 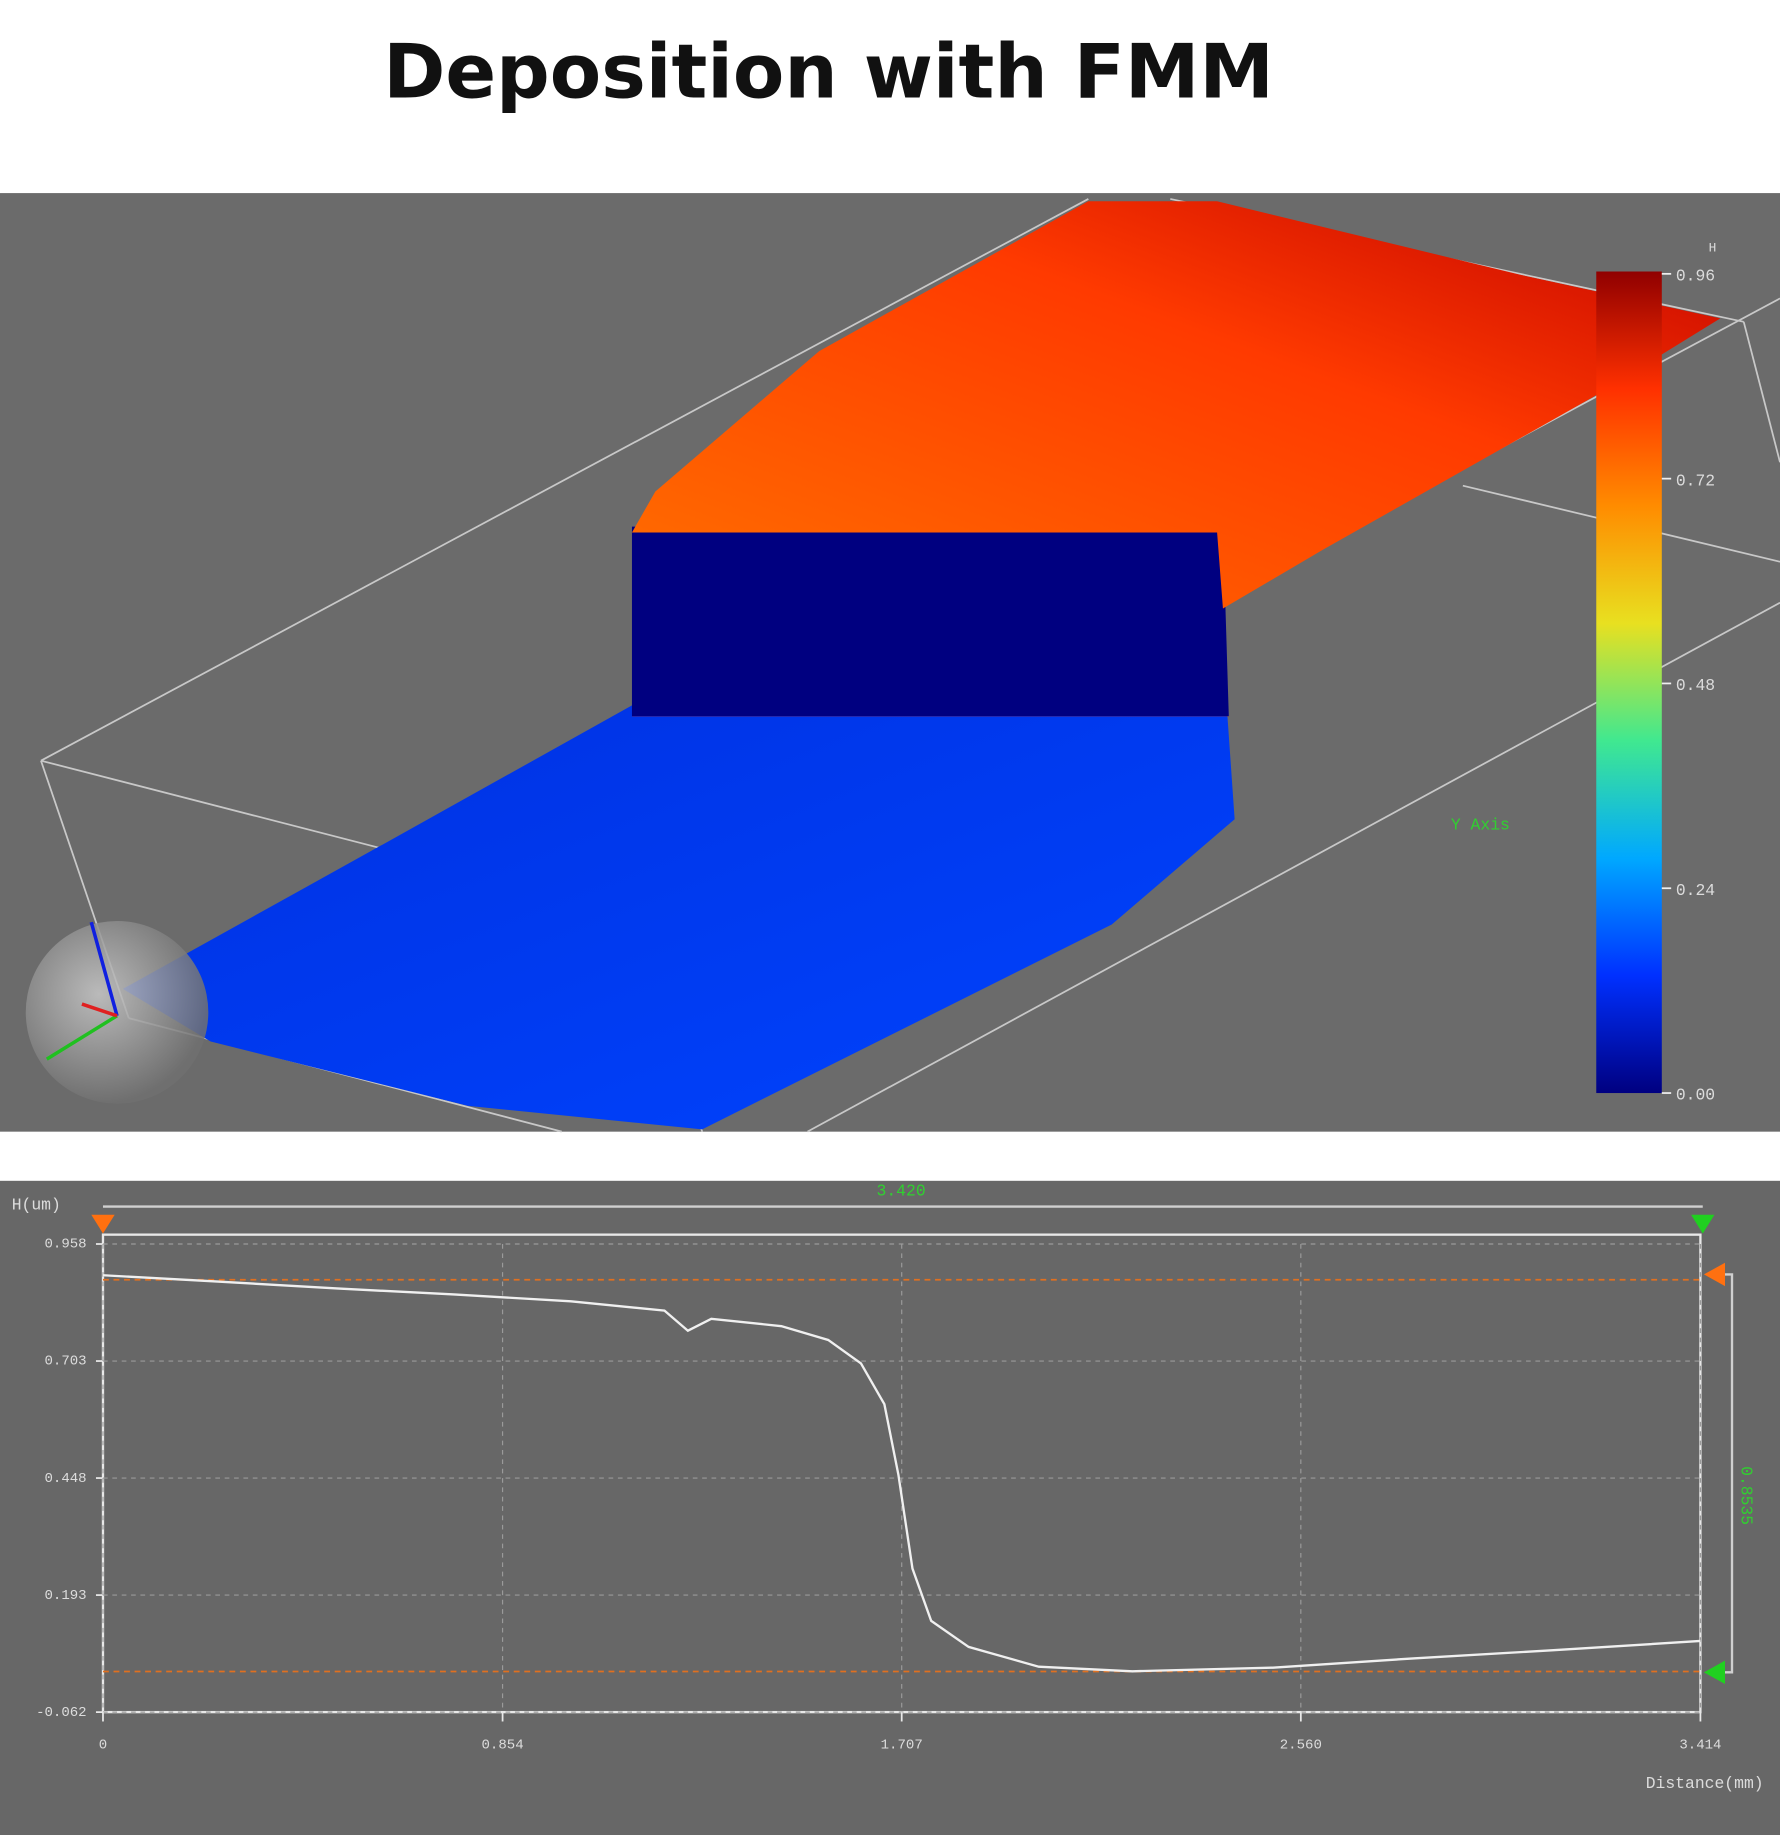 What do you see at coordinates (1695, 890) in the screenshot?
I see `colorbar-tick-label: 0.24` at bounding box center [1695, 890].